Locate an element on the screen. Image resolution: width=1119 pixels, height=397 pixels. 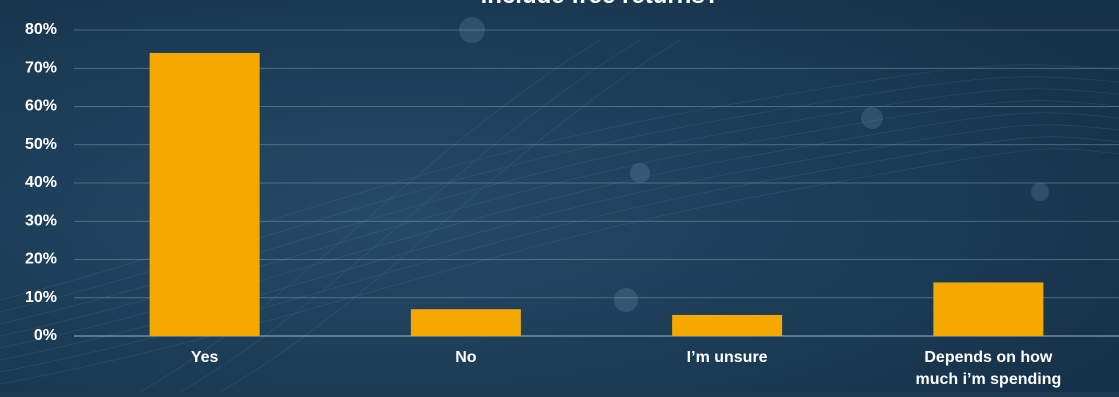
y-tick-label: 40% is located at coordinates (41, 182).